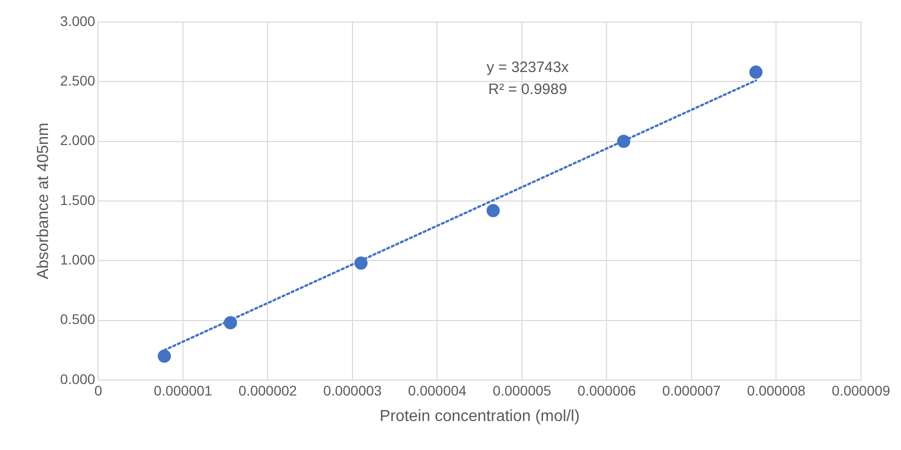 The height and width of the screenshot is (450, 901). What do you see at coordinates (861, 390) in the screenshot?
I see `x-tick-label: 0.000009` at bounding box center [861, 390].